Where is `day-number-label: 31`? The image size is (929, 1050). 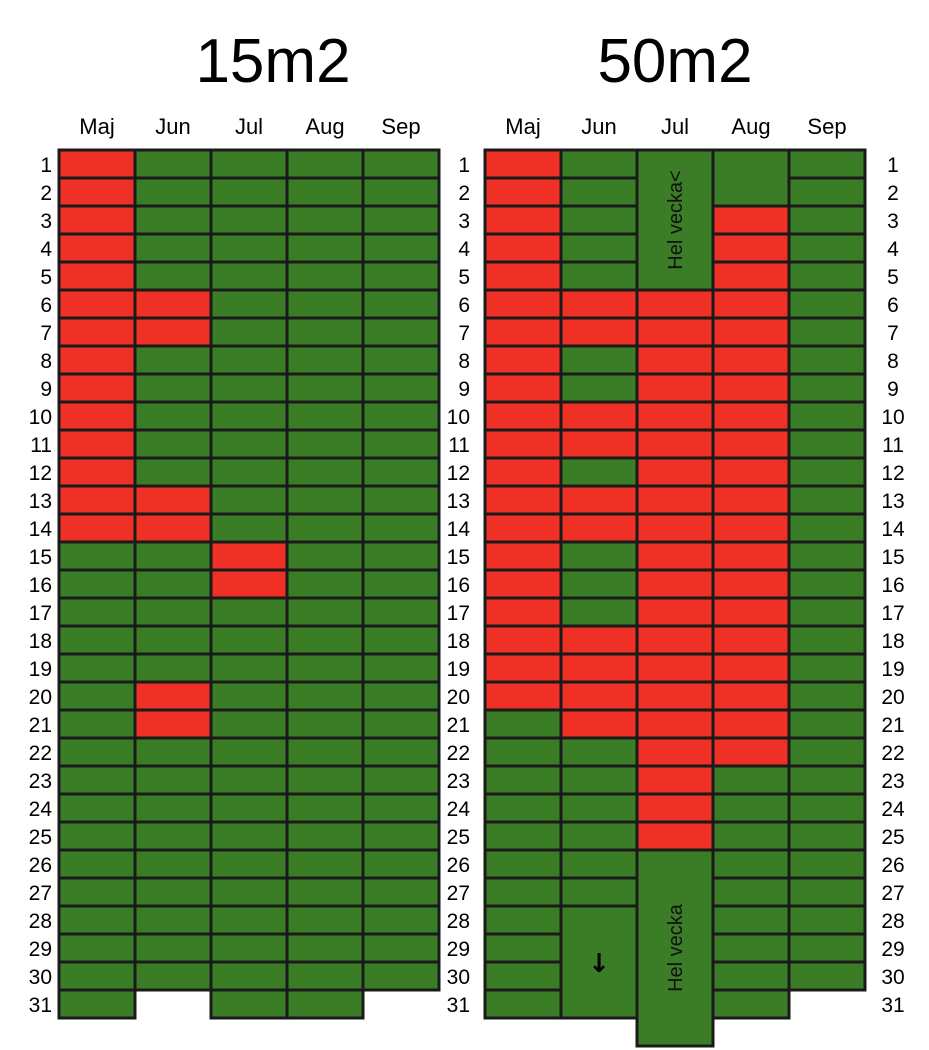
day-number-label: 31 is located at coordinates (458, 1005).